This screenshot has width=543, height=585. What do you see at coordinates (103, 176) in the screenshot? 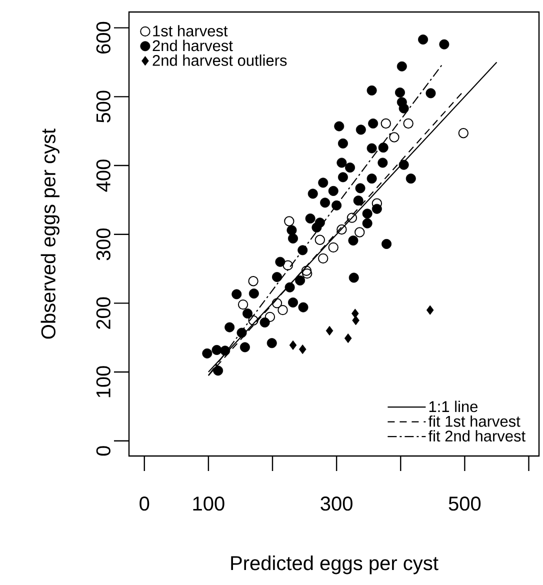
I see `y-tick-label: 400` at bounding box center [103, 176].